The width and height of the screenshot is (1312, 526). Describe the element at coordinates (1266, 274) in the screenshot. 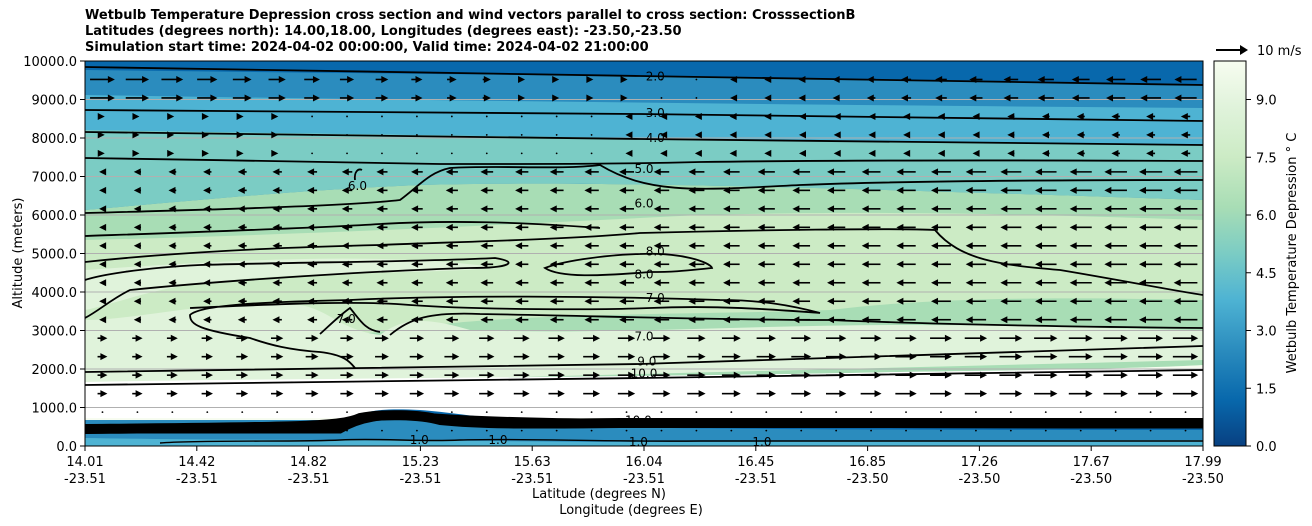

I see `colorbar-tick-label: 4.5` at that location.